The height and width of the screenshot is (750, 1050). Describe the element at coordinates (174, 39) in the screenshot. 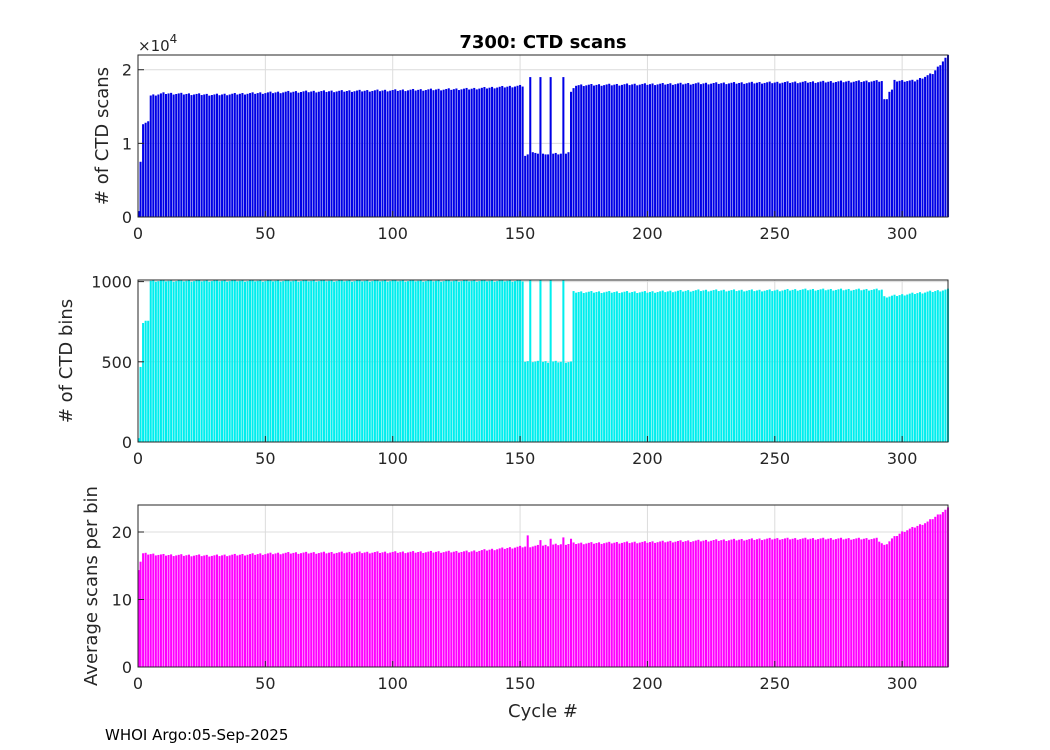

I see `y-exponent-power: 4` at that location.